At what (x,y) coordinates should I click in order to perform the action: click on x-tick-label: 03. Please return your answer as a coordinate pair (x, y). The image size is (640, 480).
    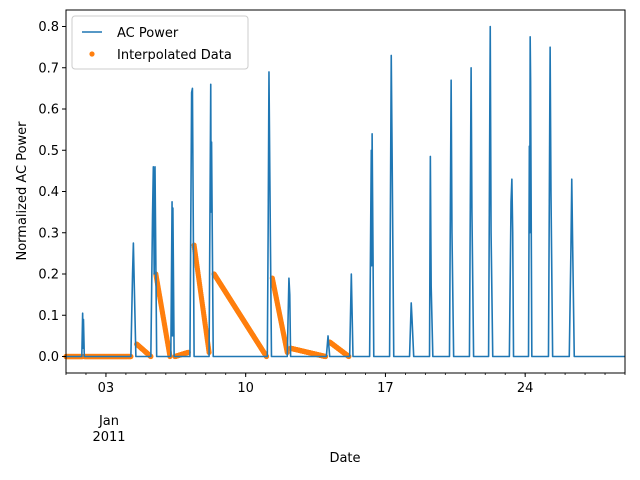
    Looking at the image, I should click on (106, 388).